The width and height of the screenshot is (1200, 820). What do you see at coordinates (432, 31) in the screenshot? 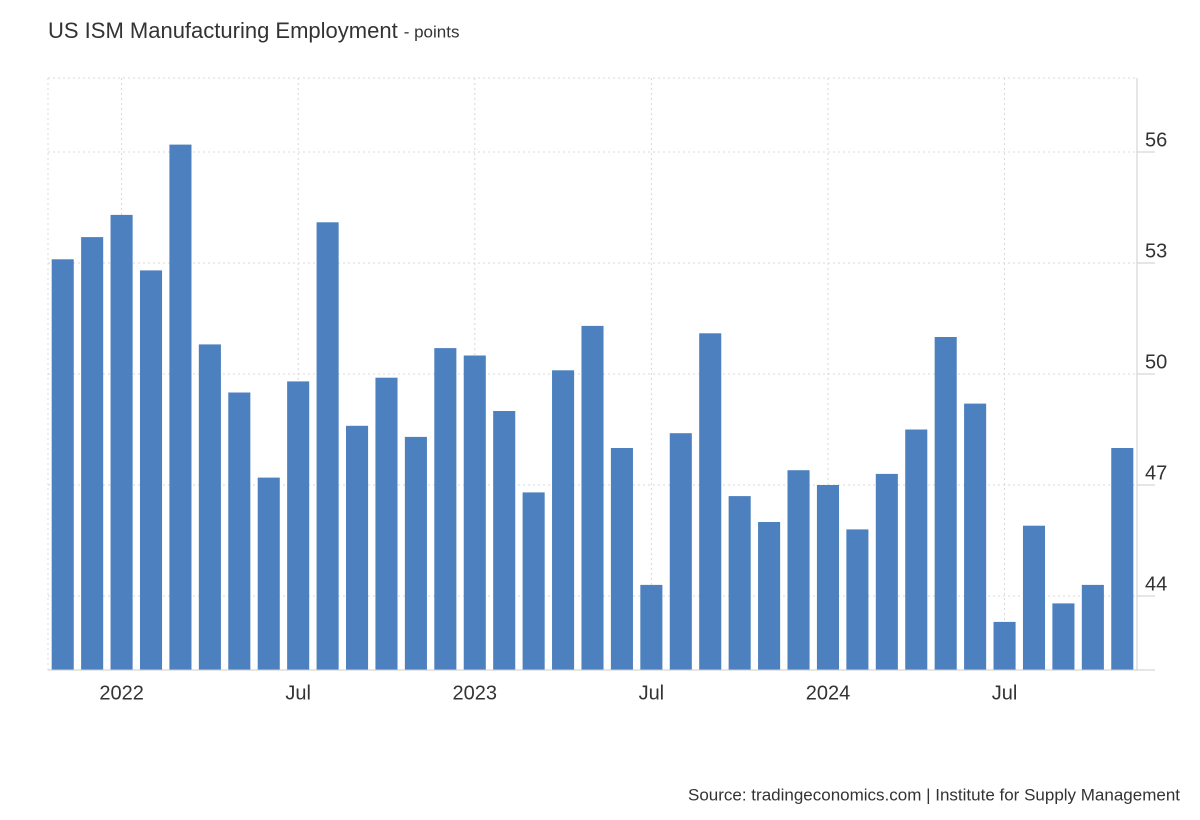
I see `chart-subtitle: - points` at bounding box center [432, 31].